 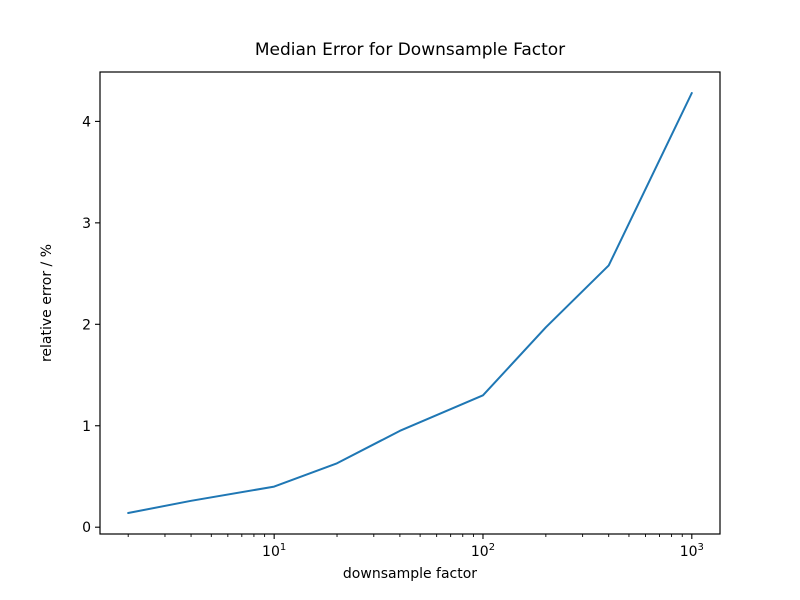 What do you see at coordinates (483, 551) in the screenshot?
I see `x-tick-label: 10²` at bounding box center [483, 551].